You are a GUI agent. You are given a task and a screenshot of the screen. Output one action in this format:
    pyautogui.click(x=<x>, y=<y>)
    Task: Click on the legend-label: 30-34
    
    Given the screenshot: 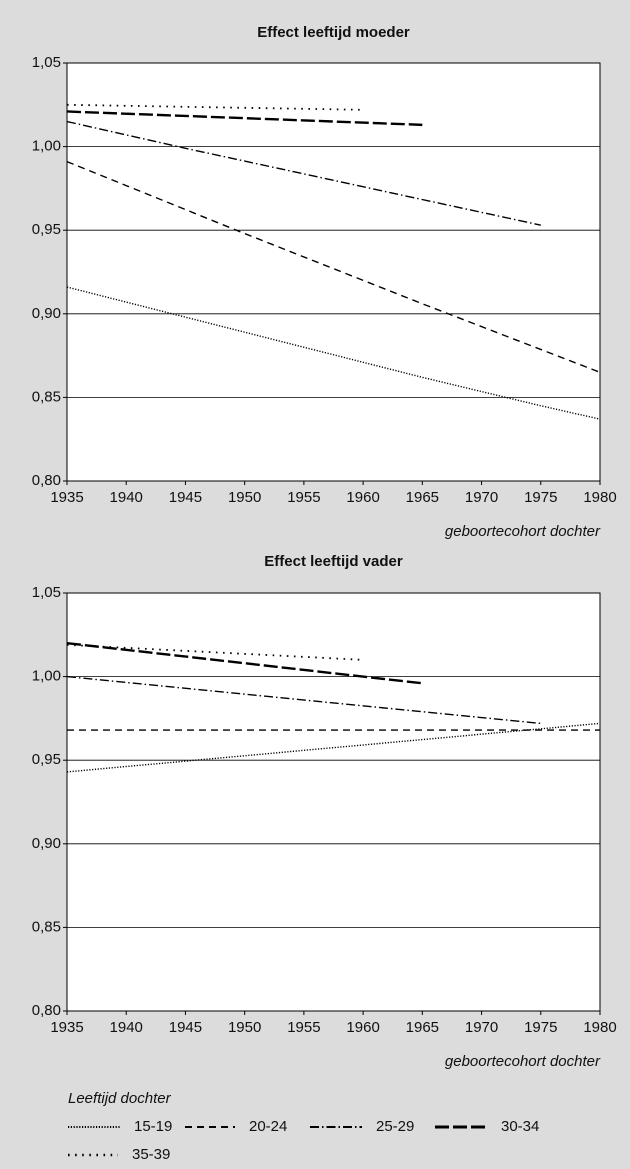 What is the action you would take?
    pyautogui.click(x=520, y=1126)
    